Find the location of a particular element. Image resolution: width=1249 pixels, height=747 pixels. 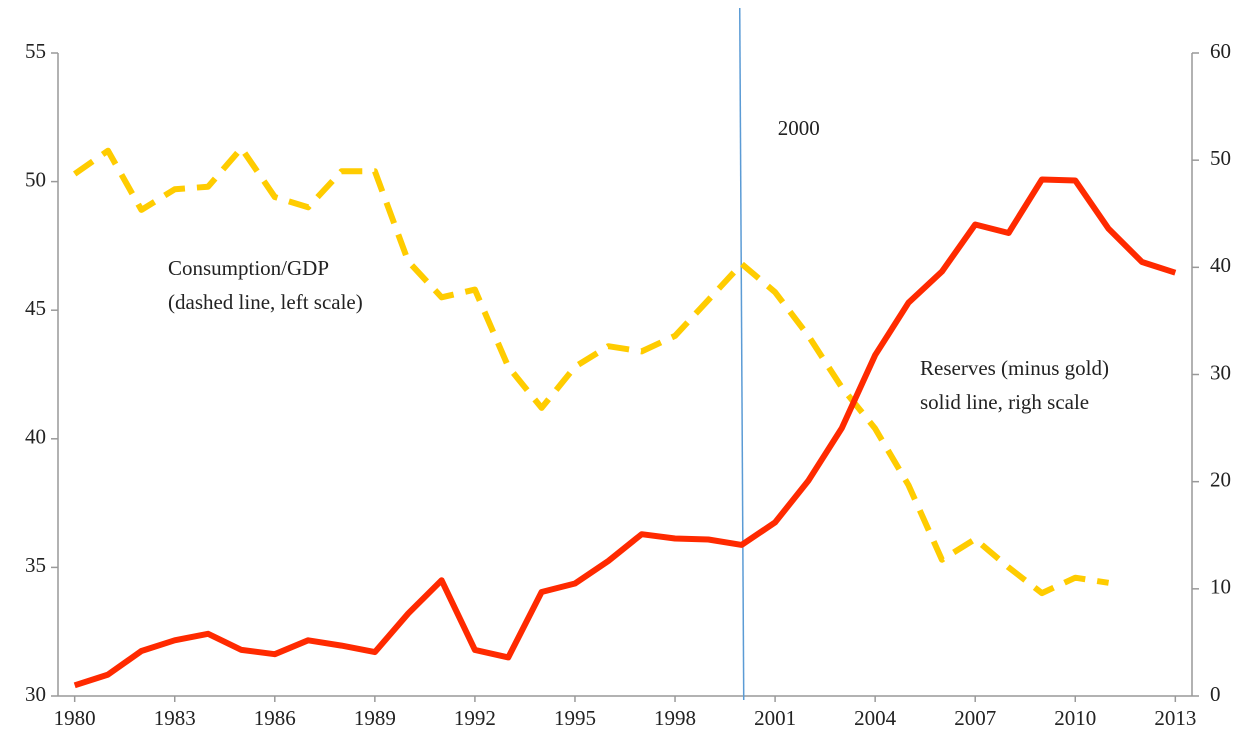

x-tick-label: 1995 is located at coordinates (575, 718).